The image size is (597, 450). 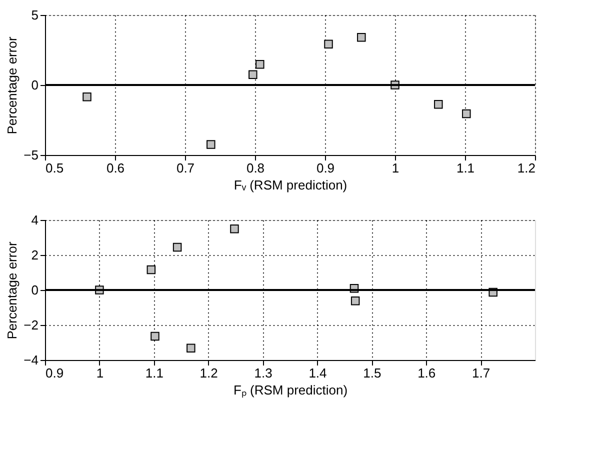 What do you see at coordinates (255, 168) in the screenshot?
I see `x-tick-label: 0.8` at bounding box center [255, 168].